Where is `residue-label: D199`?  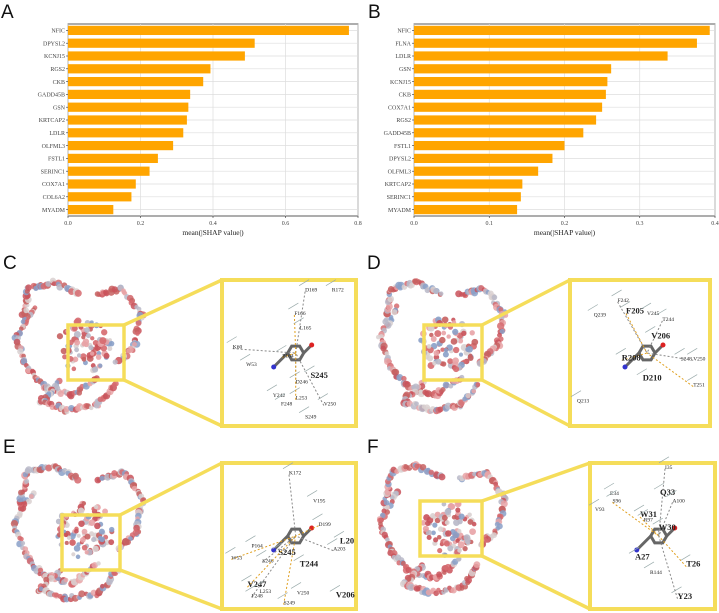 residue-label: D199 is located at coordinates (324, 525).